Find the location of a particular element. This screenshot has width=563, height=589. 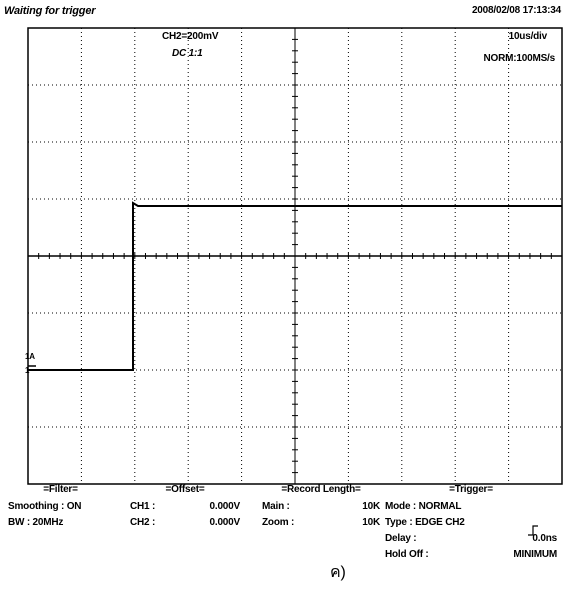

time-scale: 10us/div is located at coordinates (528, 36).